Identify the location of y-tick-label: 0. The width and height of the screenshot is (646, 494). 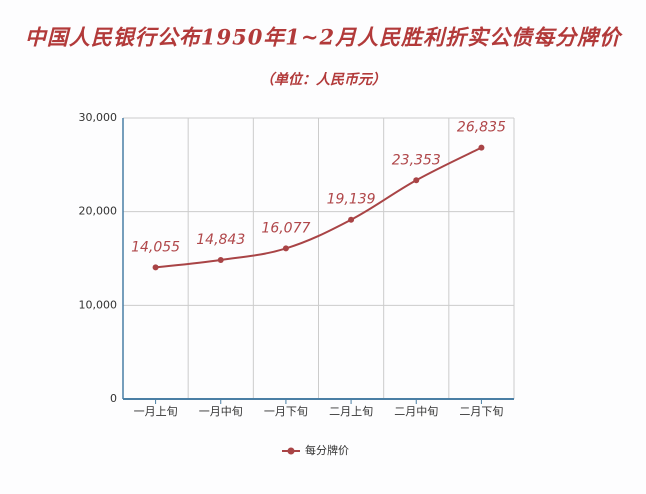
(113, 398).